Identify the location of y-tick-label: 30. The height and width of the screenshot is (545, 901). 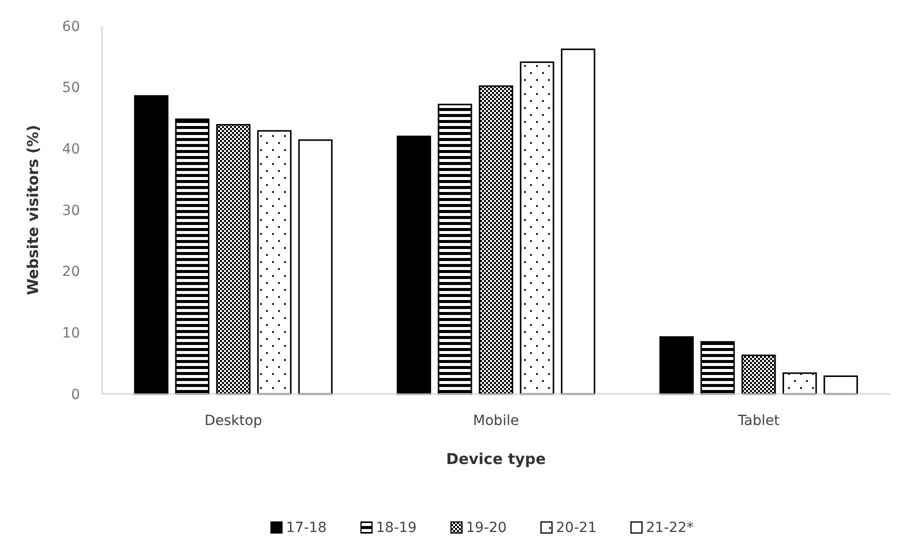
(71, 210).